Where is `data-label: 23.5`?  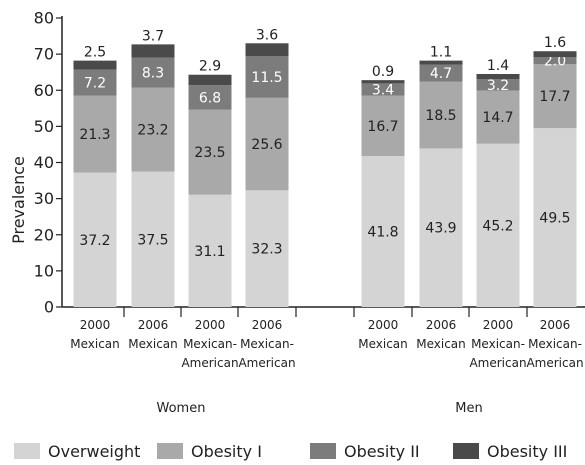
data-label: 23.5 is located at coordinates (209, 153).